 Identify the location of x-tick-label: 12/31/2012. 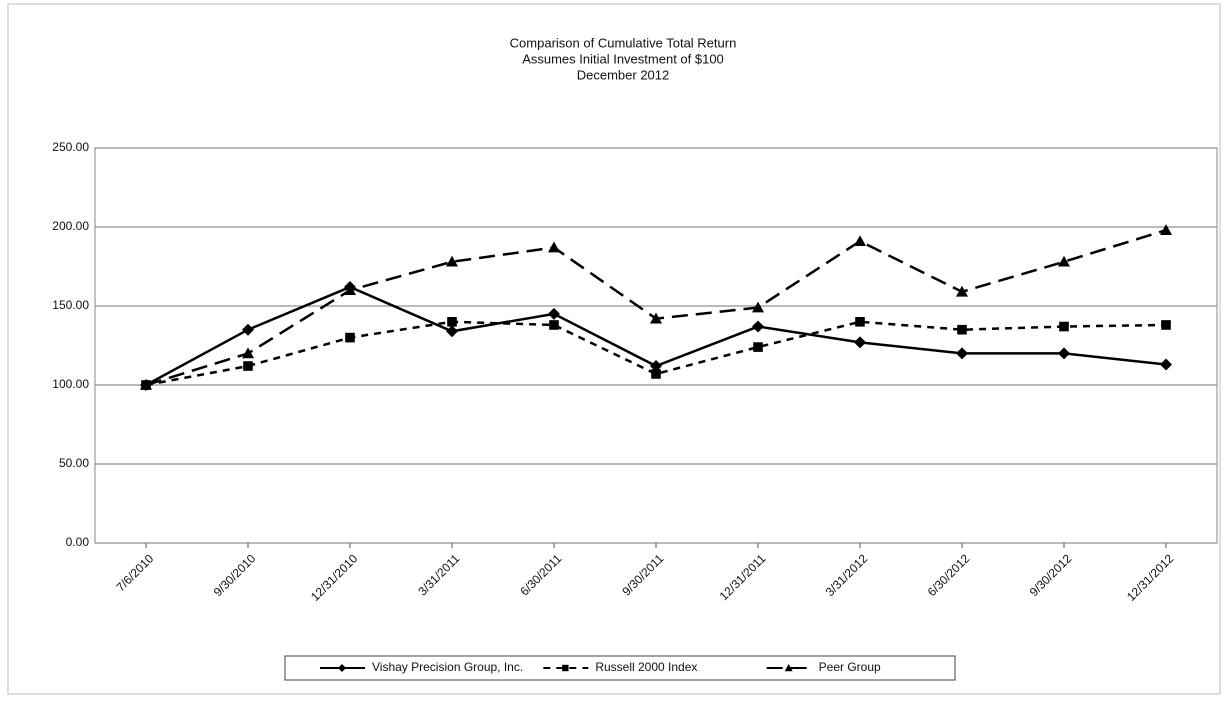
(1150, 577).